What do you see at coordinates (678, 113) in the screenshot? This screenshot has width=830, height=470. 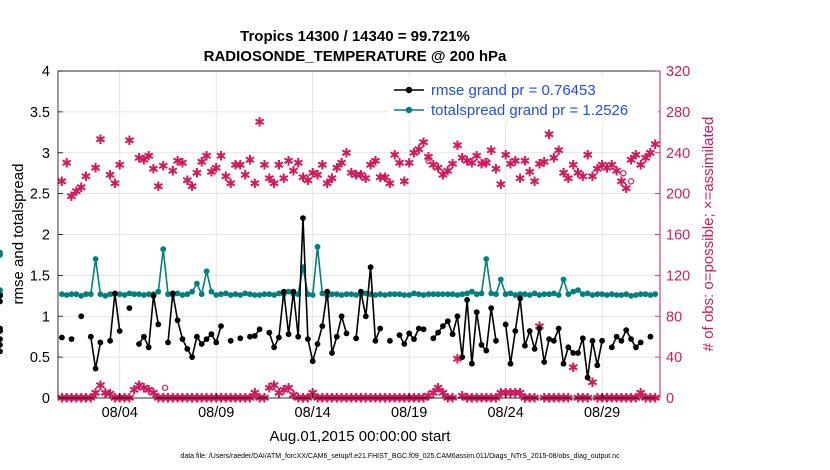 I see `y-right-tick-label: 280` at bounding box center [678, 113].